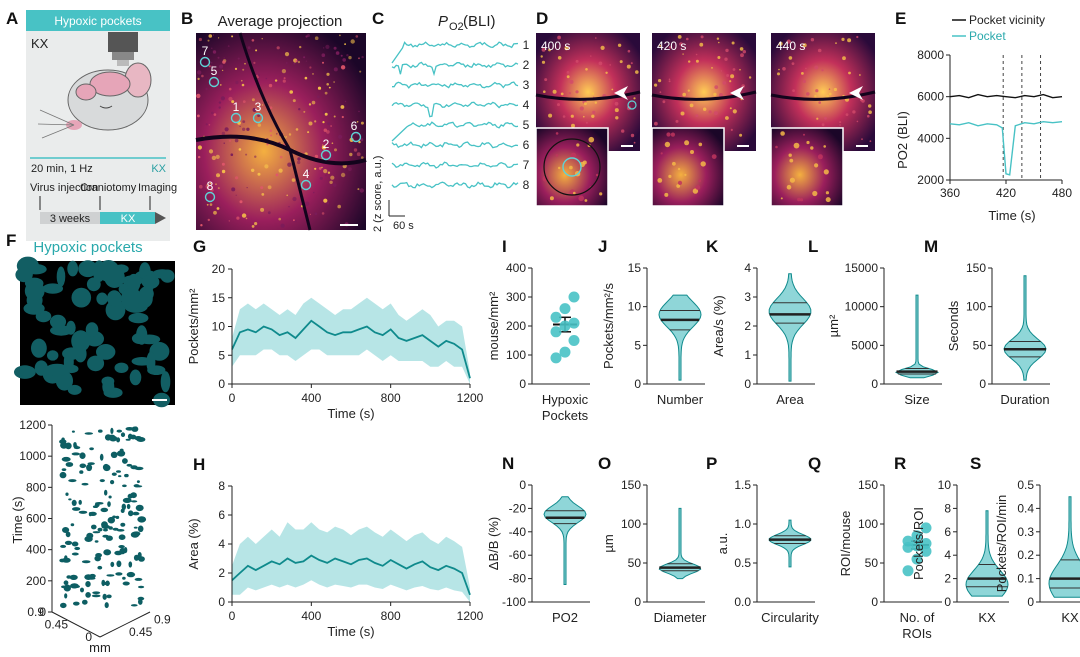 This screenshot has width=1080, height=657. I want to click on y-axis-label: Pockets/ROI/min, so click(1001, 544).